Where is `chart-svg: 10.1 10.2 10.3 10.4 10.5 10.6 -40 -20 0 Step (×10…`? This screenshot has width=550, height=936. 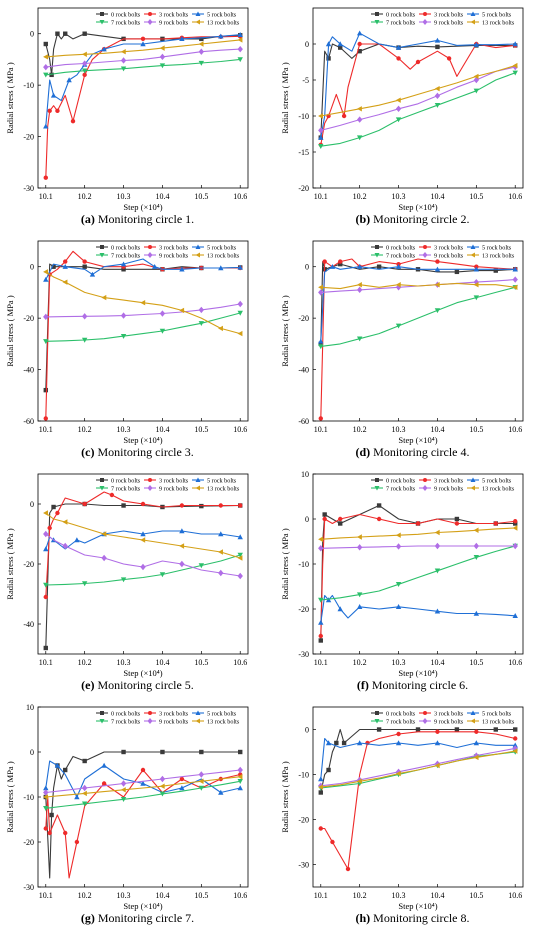
chart-svg: 10.1 10.2 10.3 10.4 10.5 10.6 -40 -20 0 Step (×10… is located at coordinates (127, 575).